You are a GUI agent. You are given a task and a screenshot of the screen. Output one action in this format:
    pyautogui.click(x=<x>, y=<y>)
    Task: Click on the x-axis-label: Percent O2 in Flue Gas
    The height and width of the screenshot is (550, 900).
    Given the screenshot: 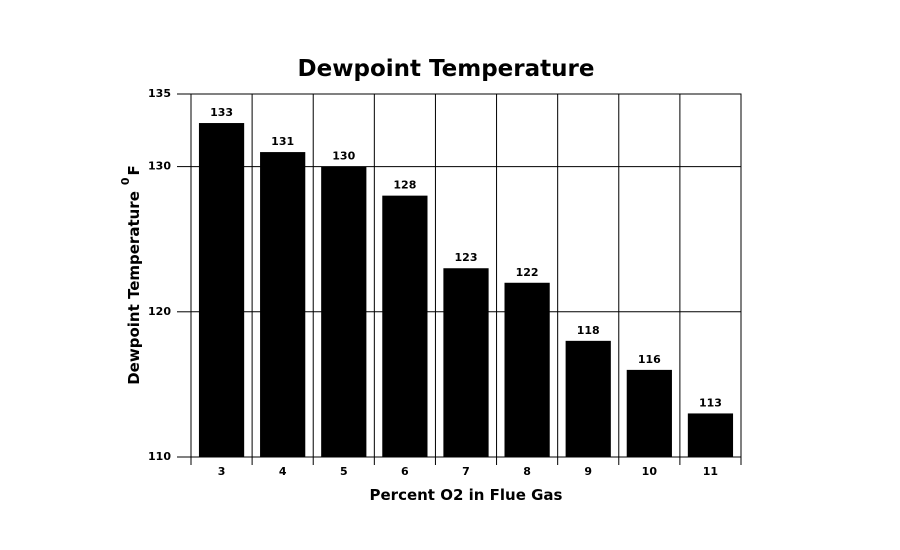 What is the action you would take?
    pyautogui.click(x=466, y=495)
    